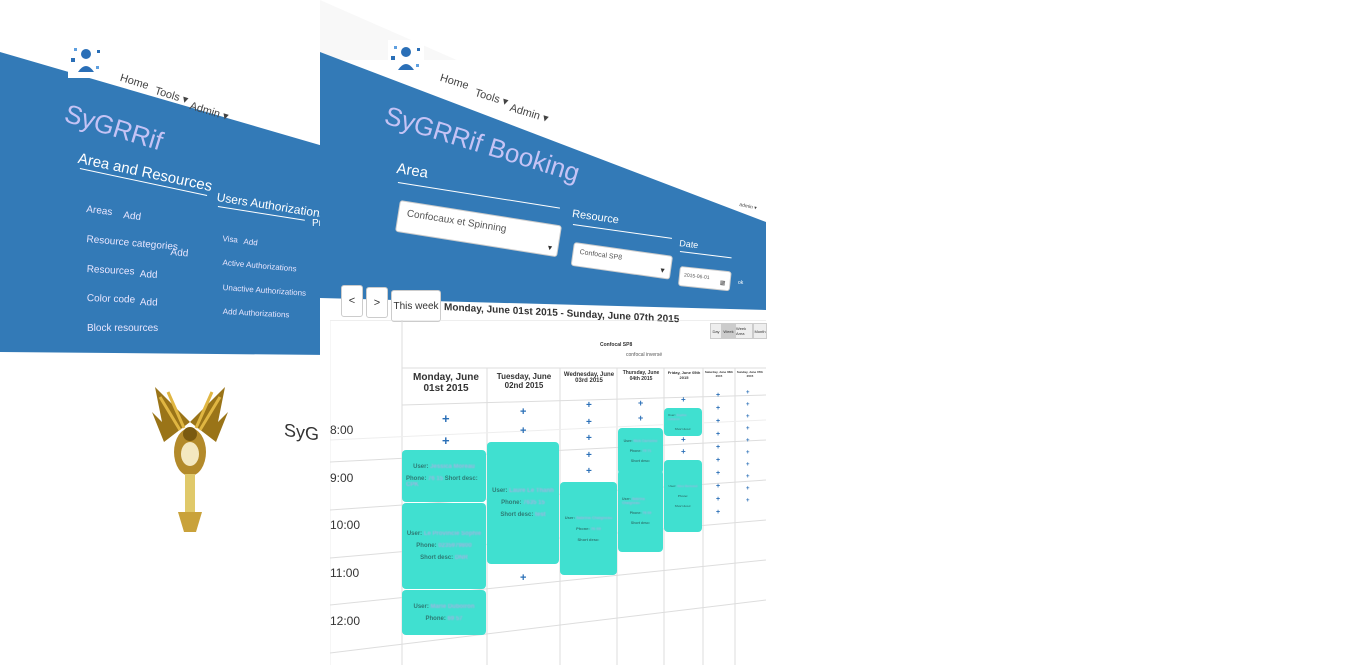 The width and height of the screenshot is (1349, 665). Describe the element at coordinates (640, 441) in the screenshot. I see `event-user: User: Nick Carronne` at that location.